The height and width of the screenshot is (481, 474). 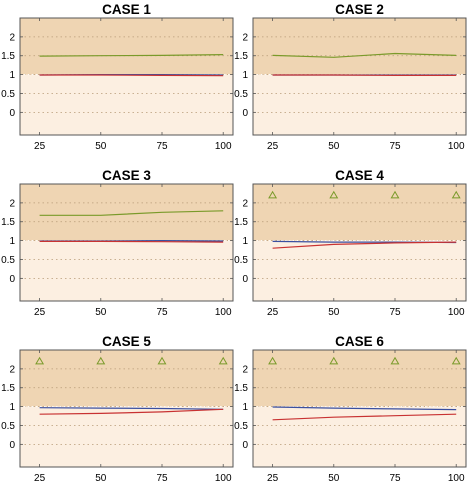 What do you see at coordinates (126, 9) in the screenshot?
I see `chart-title: CASE 1` at bounding box center [126, 9].